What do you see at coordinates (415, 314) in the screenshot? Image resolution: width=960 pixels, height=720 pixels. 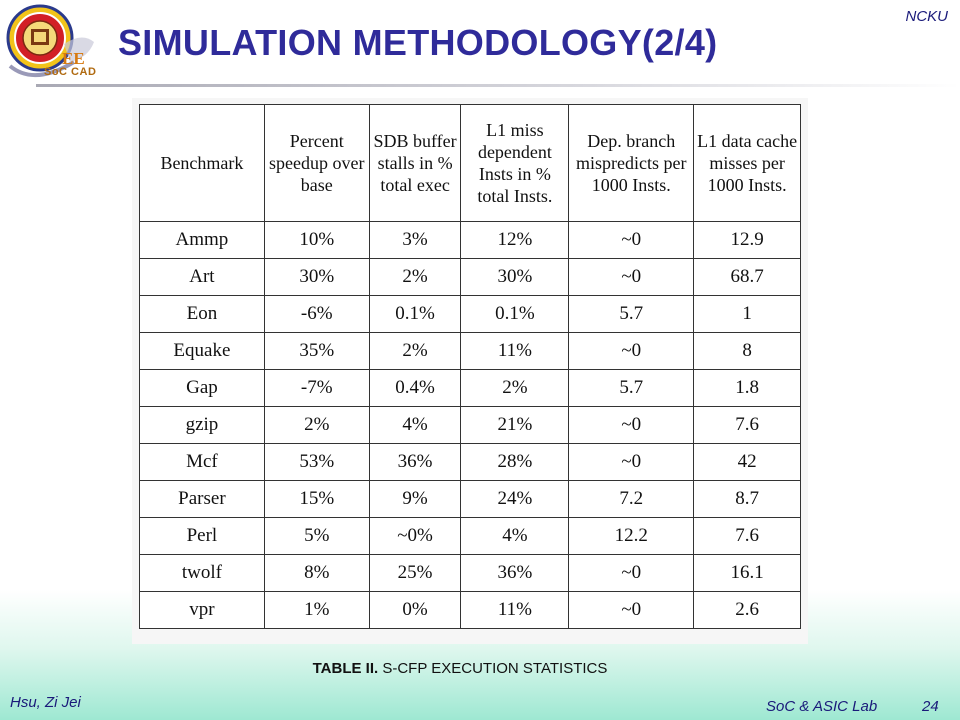 I see `cell-sdb-stalls: 0.1%` at bounding box center [415, 314].